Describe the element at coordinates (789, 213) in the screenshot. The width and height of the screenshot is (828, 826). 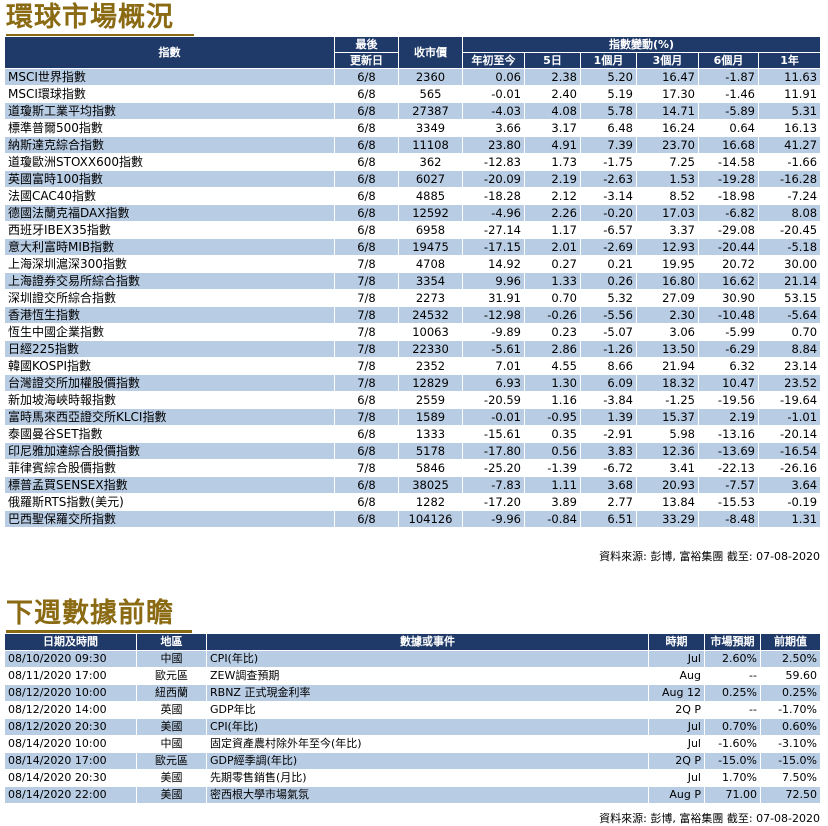
I see `1y-change: 8.08` at that location.